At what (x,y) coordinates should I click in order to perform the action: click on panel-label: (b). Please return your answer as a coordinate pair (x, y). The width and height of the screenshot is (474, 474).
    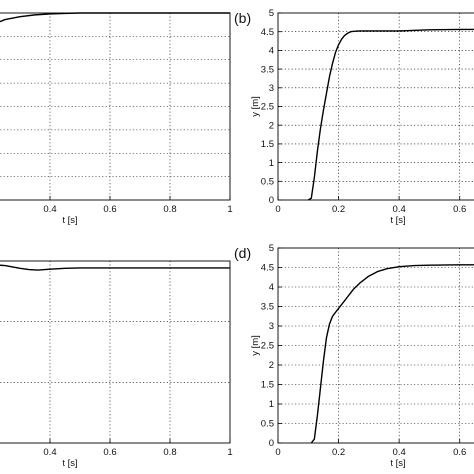
    Looking at the image, I should click on (242, 18).